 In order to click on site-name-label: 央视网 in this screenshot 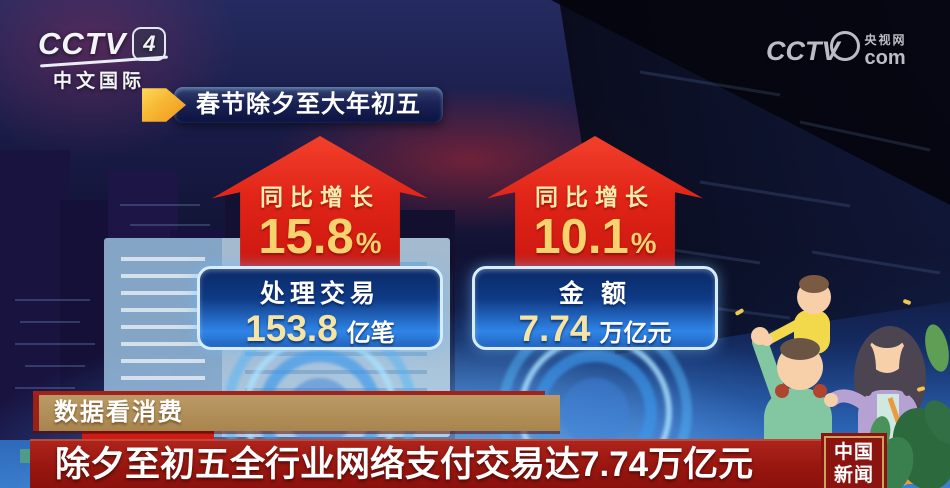, I will do `click(885, 40)`.